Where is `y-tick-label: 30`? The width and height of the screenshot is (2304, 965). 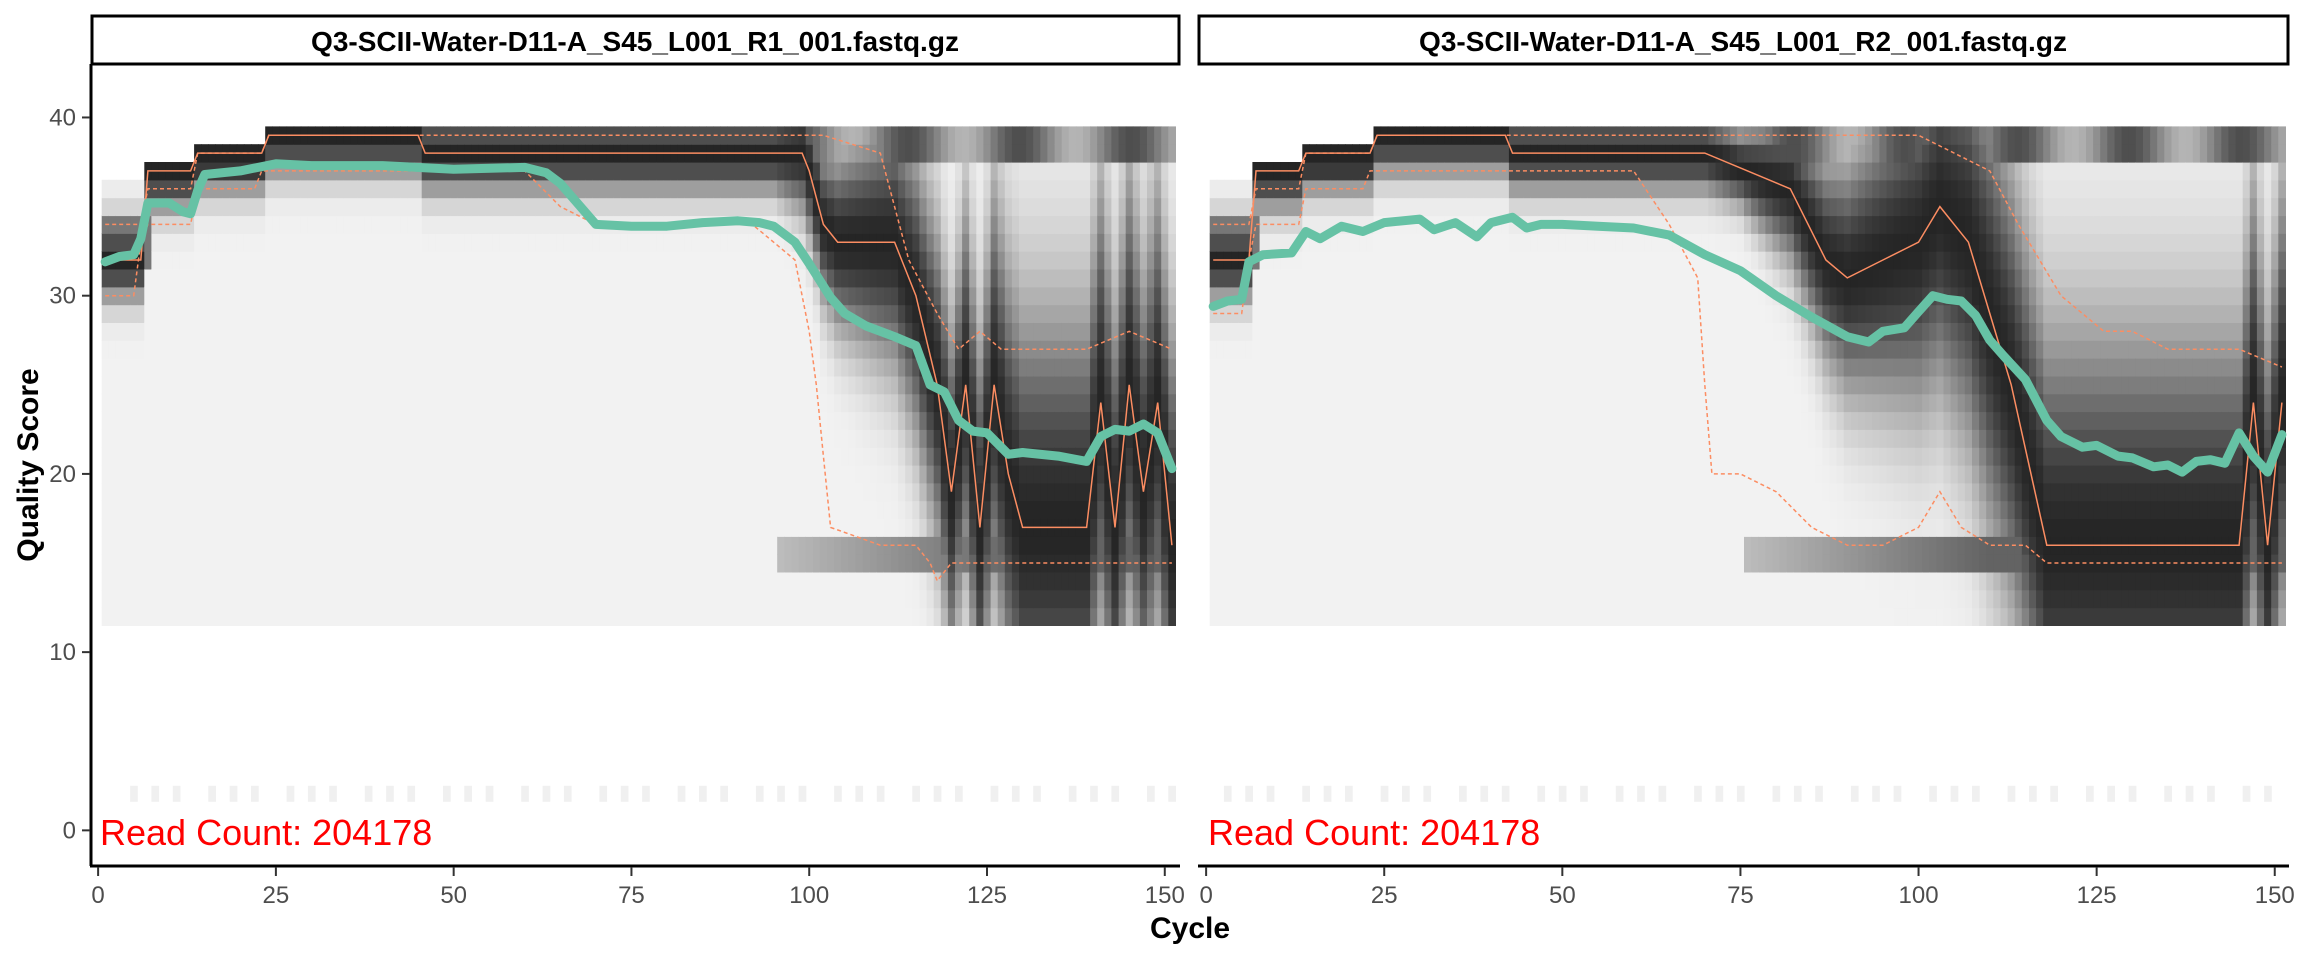 y-tick-label: 30 is located at coordinates (62, 296).